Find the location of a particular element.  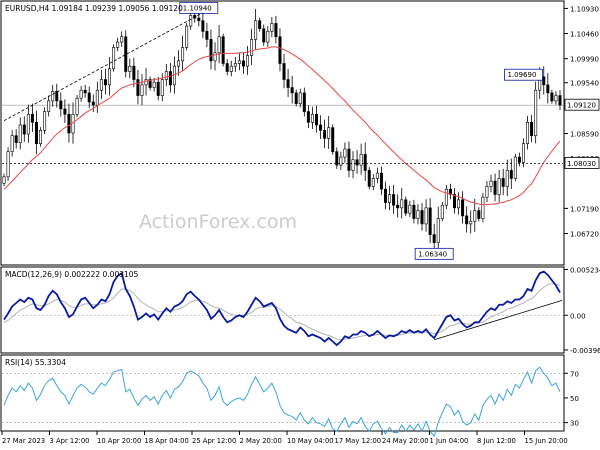

x-tick-label: 2 May 20:00 is located at coordinates (261, 441).